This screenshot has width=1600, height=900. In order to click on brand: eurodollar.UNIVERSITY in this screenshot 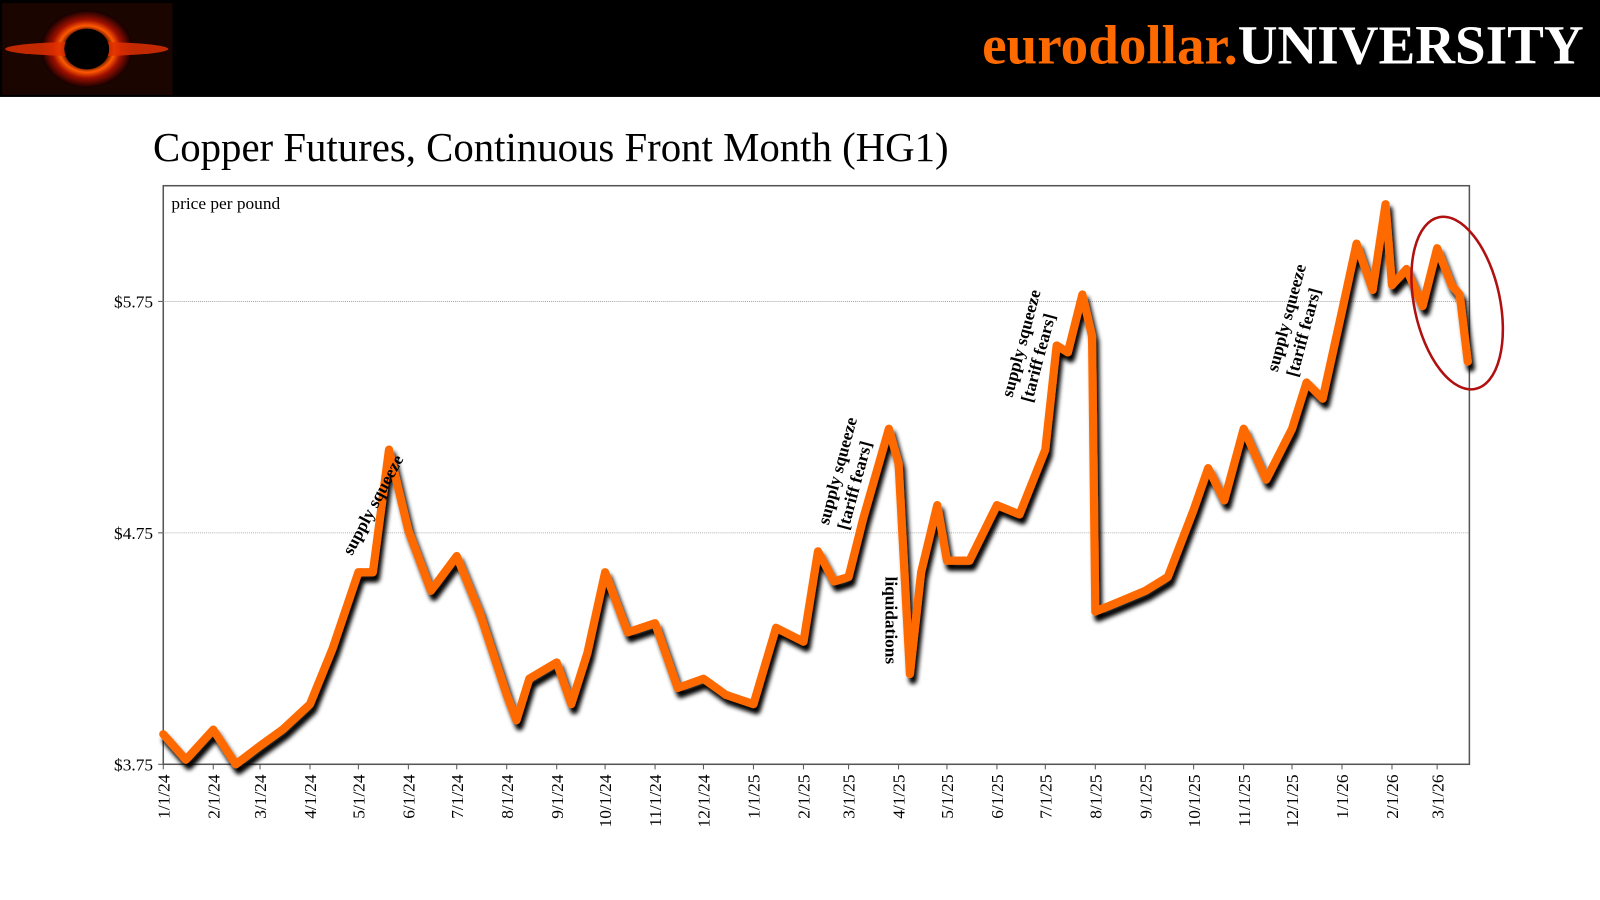, I will do `click(1283, 44)`.